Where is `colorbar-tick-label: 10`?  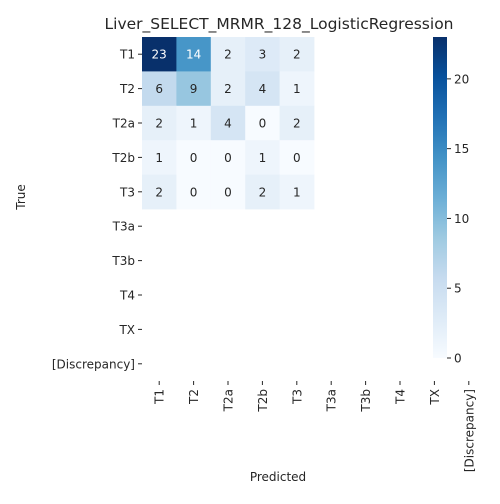 colorbar-tick-label: 10 is located at coordinates (461, 219).